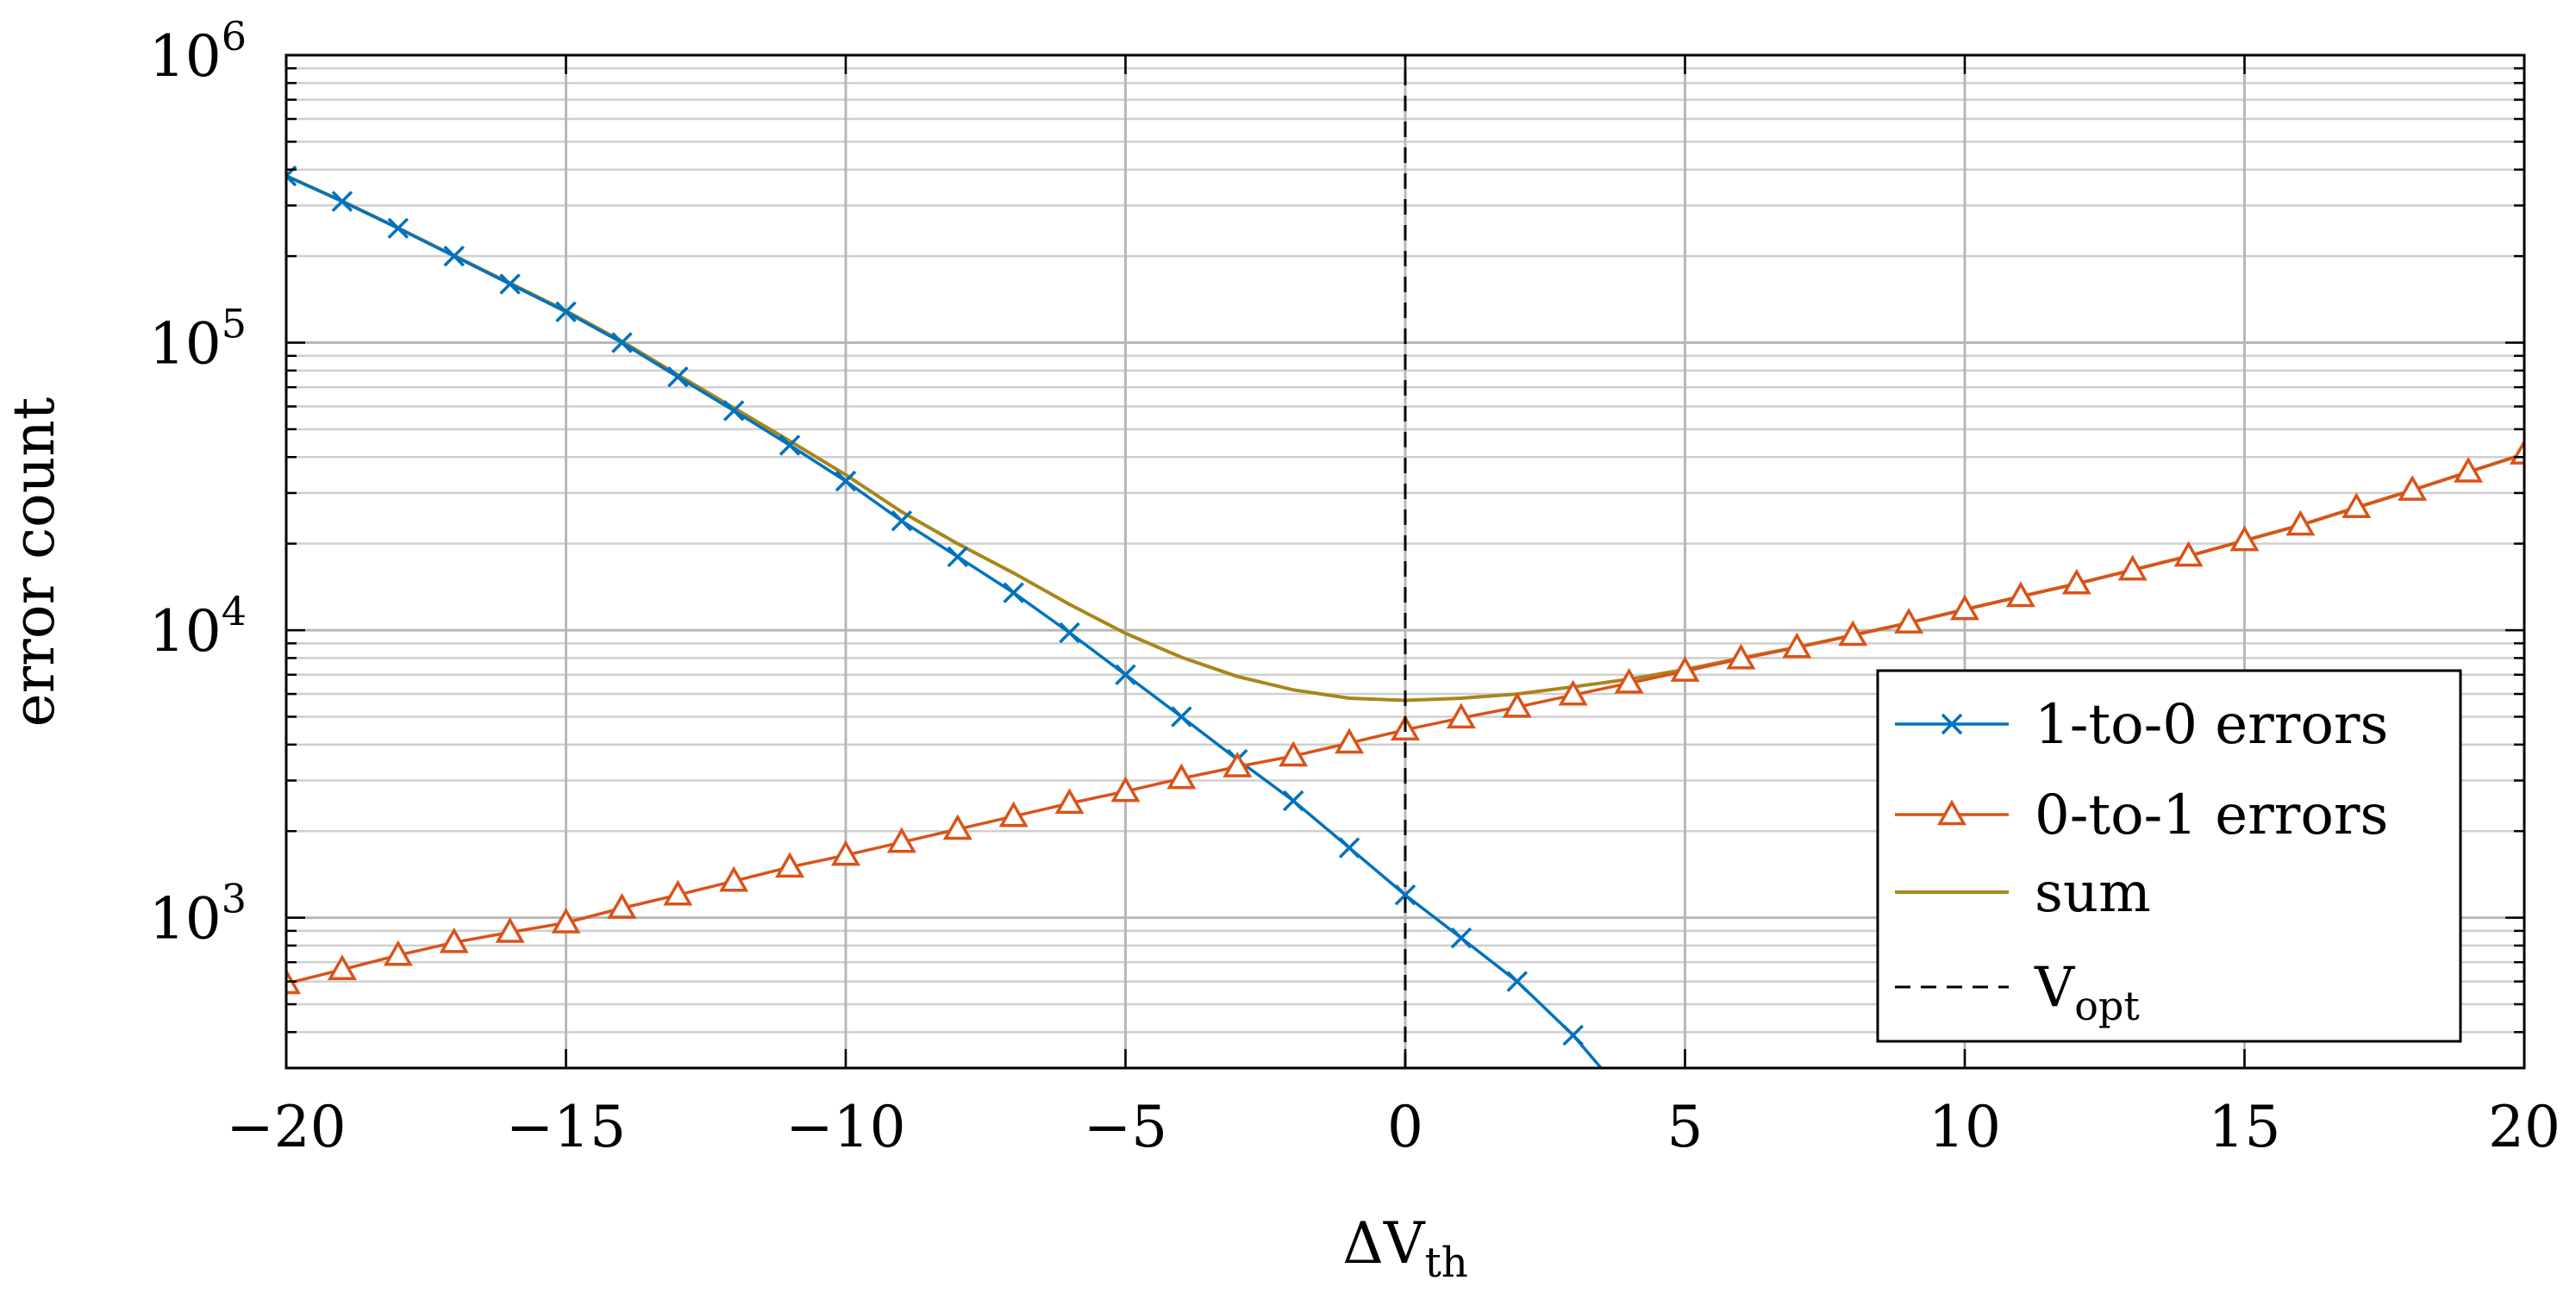 This screenshot has height=1293, width=2576. Describe the element at coordinates (566, 1127) in the screenshot. I see `x-tick-label: −15` at that location.